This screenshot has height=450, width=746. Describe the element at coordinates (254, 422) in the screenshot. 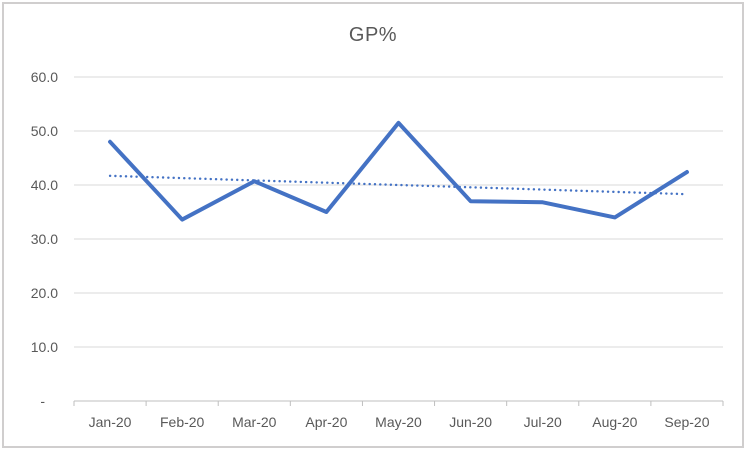

I see `x-axis-tick-label: Mar-20` at that location.